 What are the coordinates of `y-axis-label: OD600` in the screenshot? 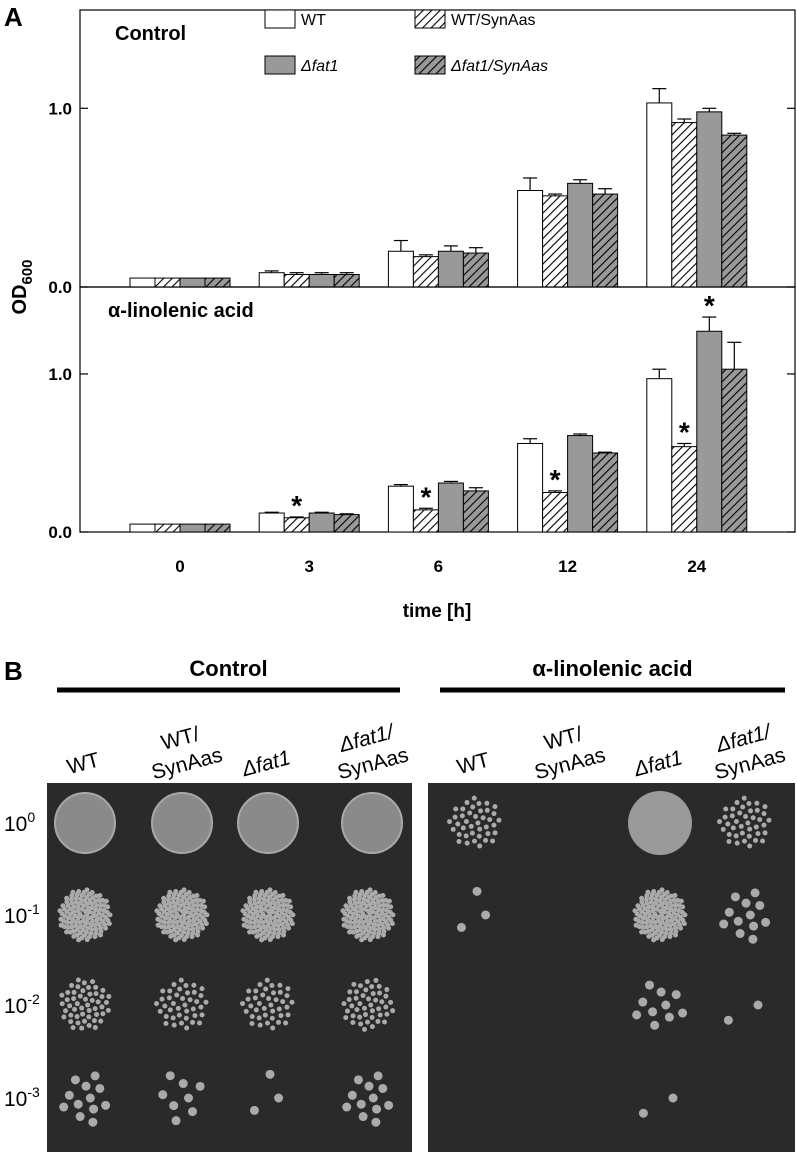 It's located at (22, 286).